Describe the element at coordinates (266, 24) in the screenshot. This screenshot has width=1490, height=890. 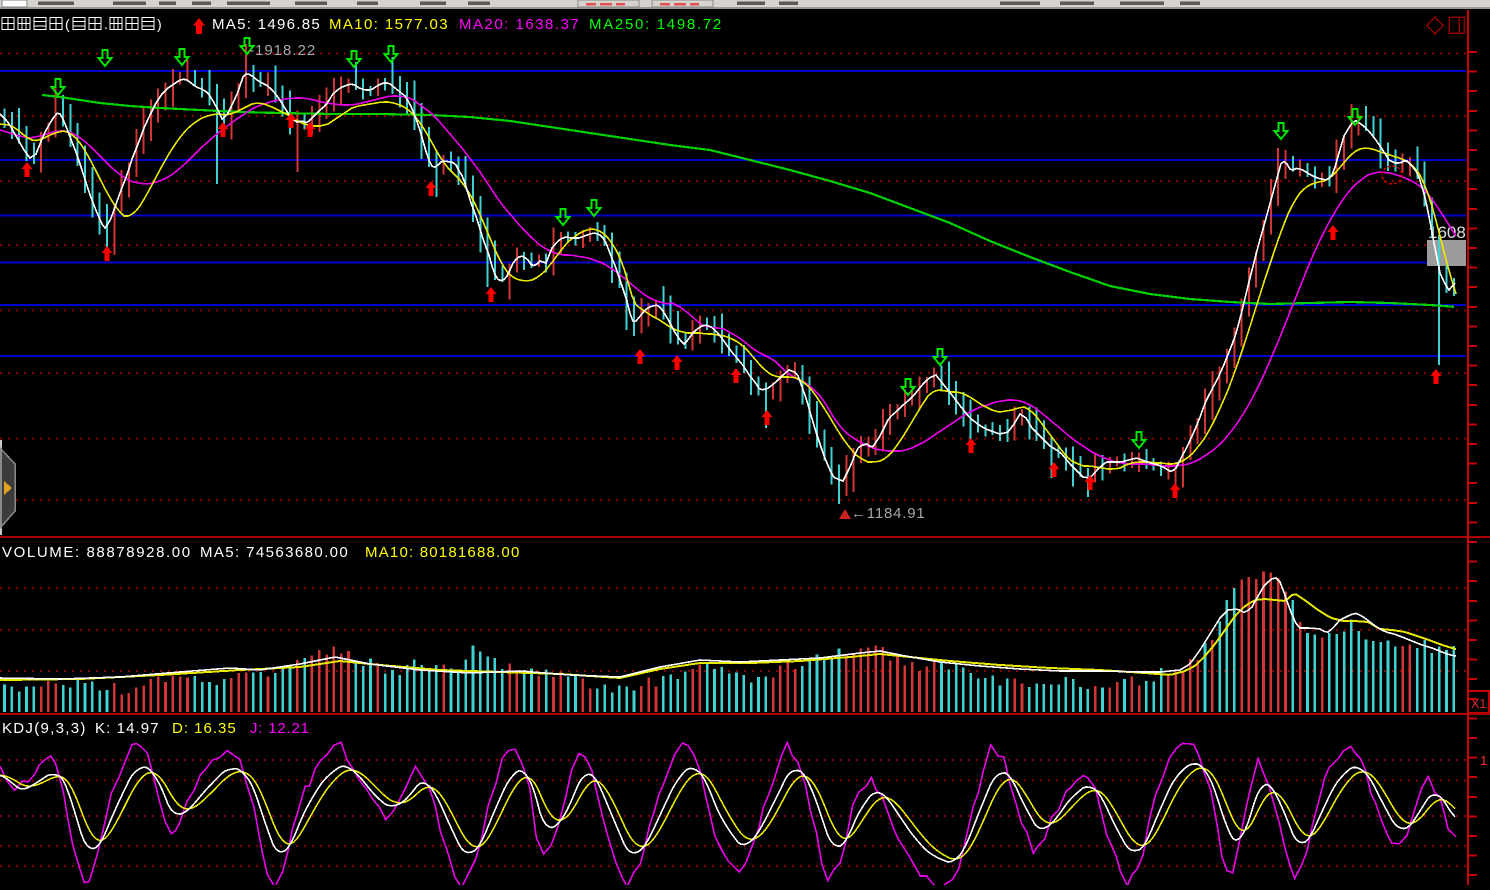
I see `svg-text: MA5: 1496.85` at that location.